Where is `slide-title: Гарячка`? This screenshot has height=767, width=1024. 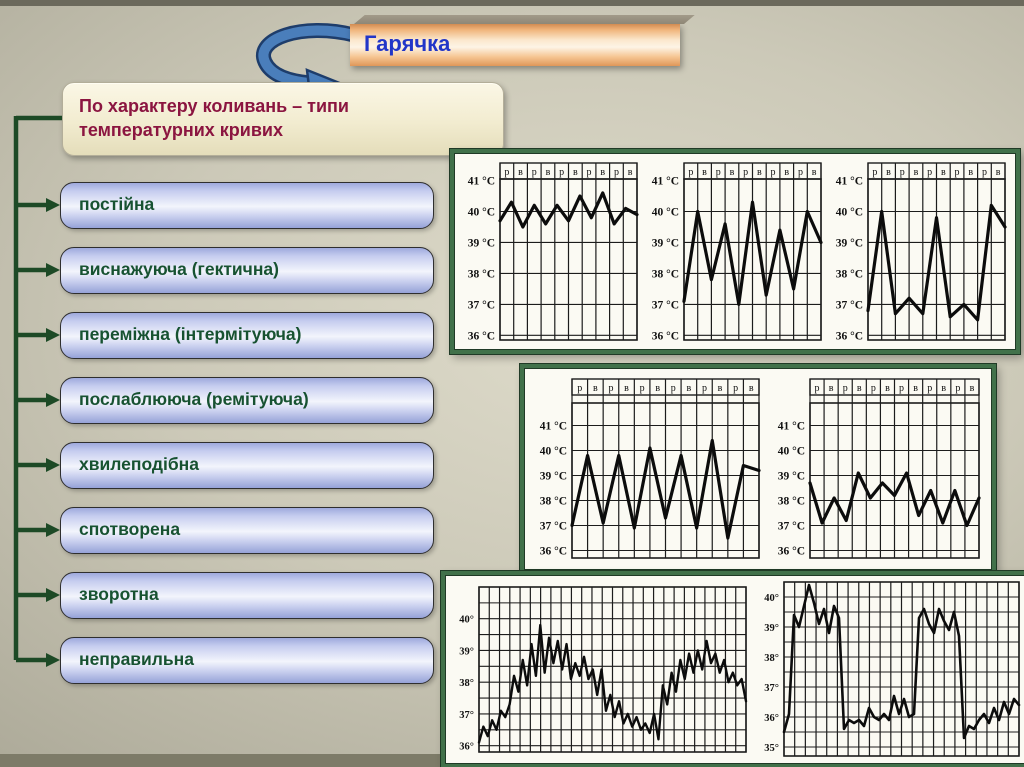
slide-title: Гарячка is located at coordinates (407, 43).